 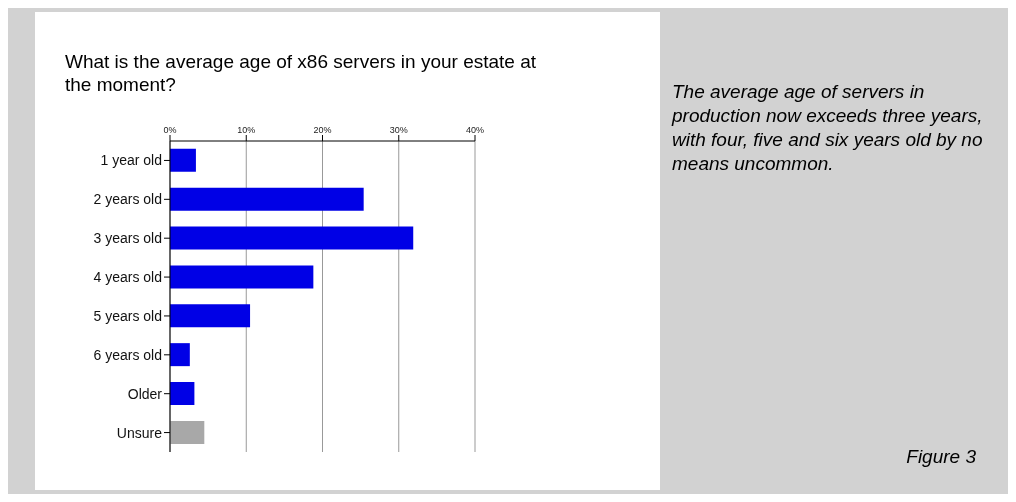 I want to click on y-tick-label: 5 years old, so click(x=127, y=315).